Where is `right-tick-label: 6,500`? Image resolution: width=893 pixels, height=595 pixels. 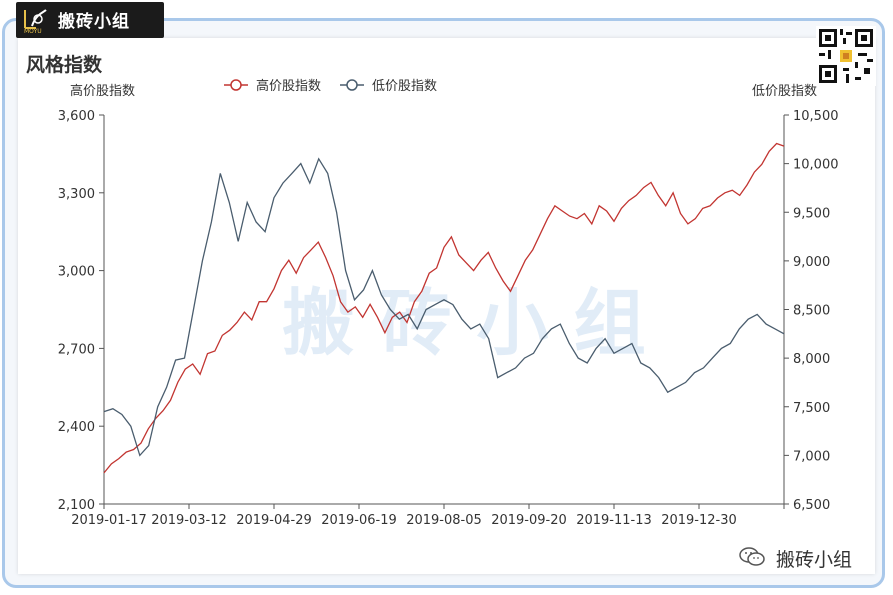 right-tick-label: 6,500 is located at coordinates (811, 505).